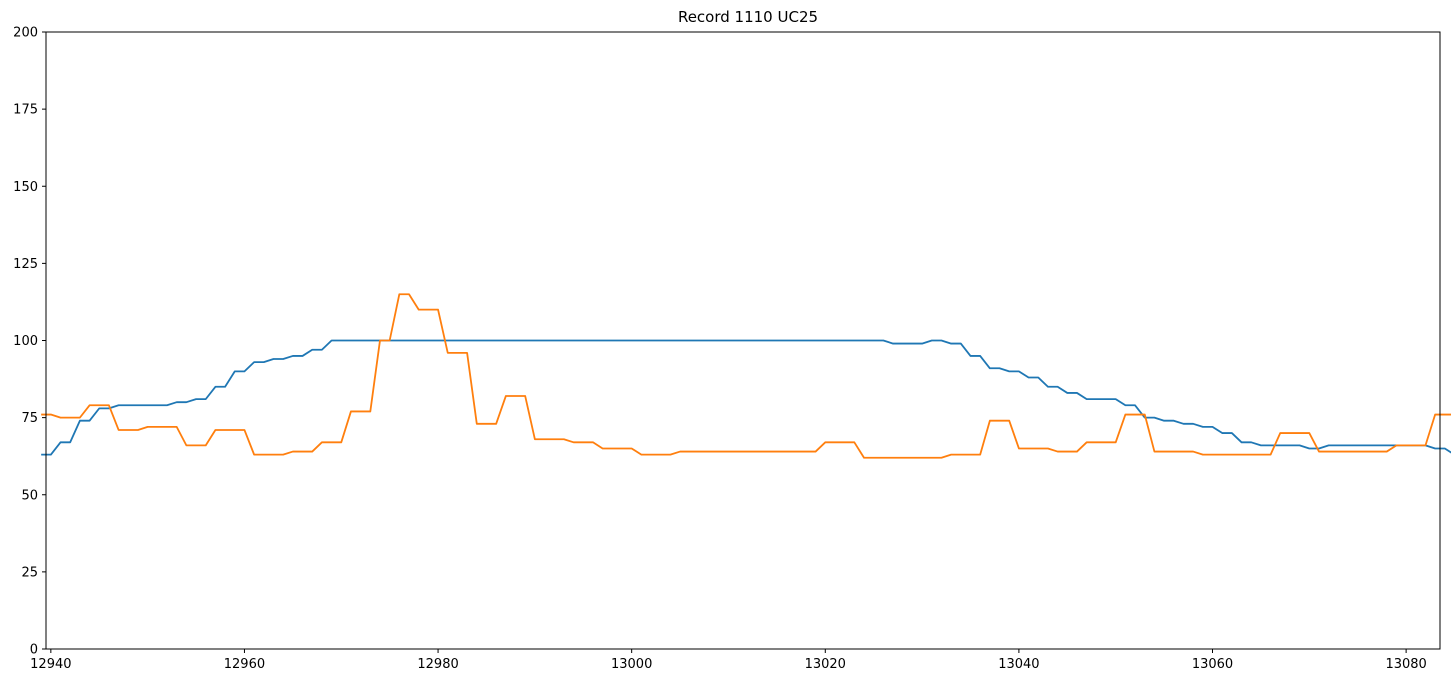 Image resolution: width=1451 pixels, height=682 pixels. What do you see at coordinates (631, 664) in the screenshot?
I see `x-tick-label: 13000` at bounding box center [631, 664].